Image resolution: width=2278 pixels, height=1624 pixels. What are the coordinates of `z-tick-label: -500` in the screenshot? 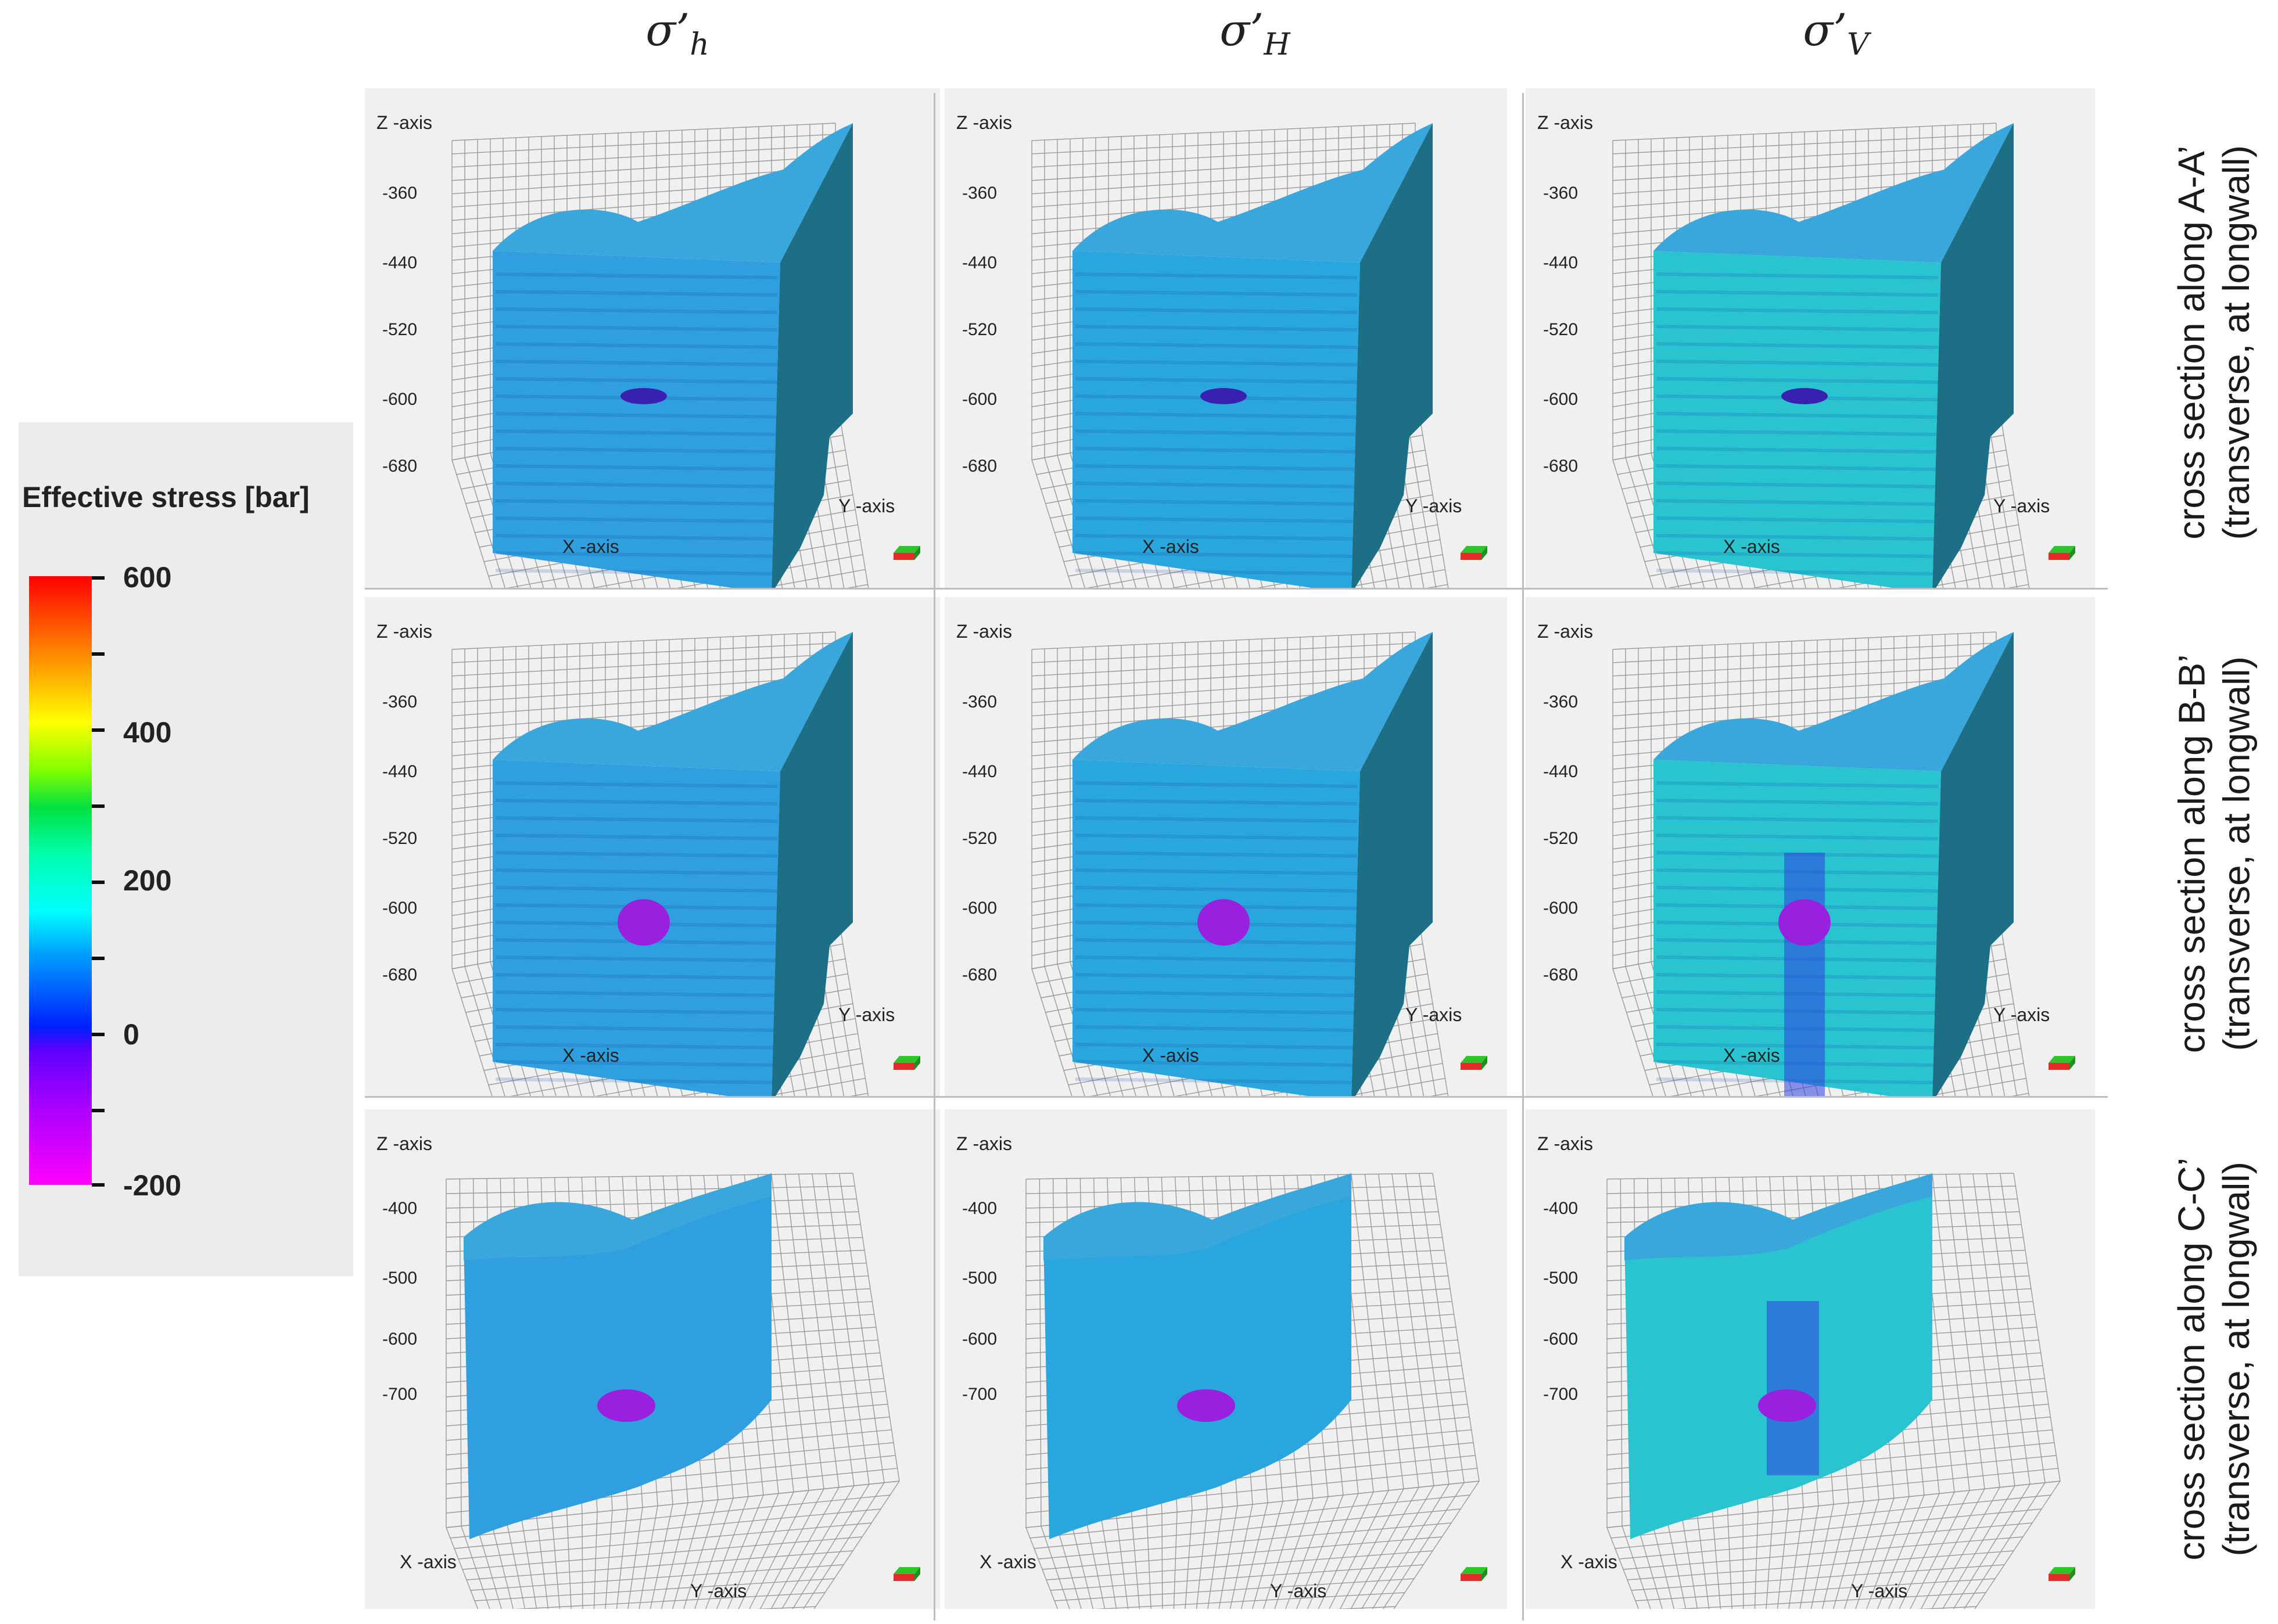 It's located at (1560, 1279).